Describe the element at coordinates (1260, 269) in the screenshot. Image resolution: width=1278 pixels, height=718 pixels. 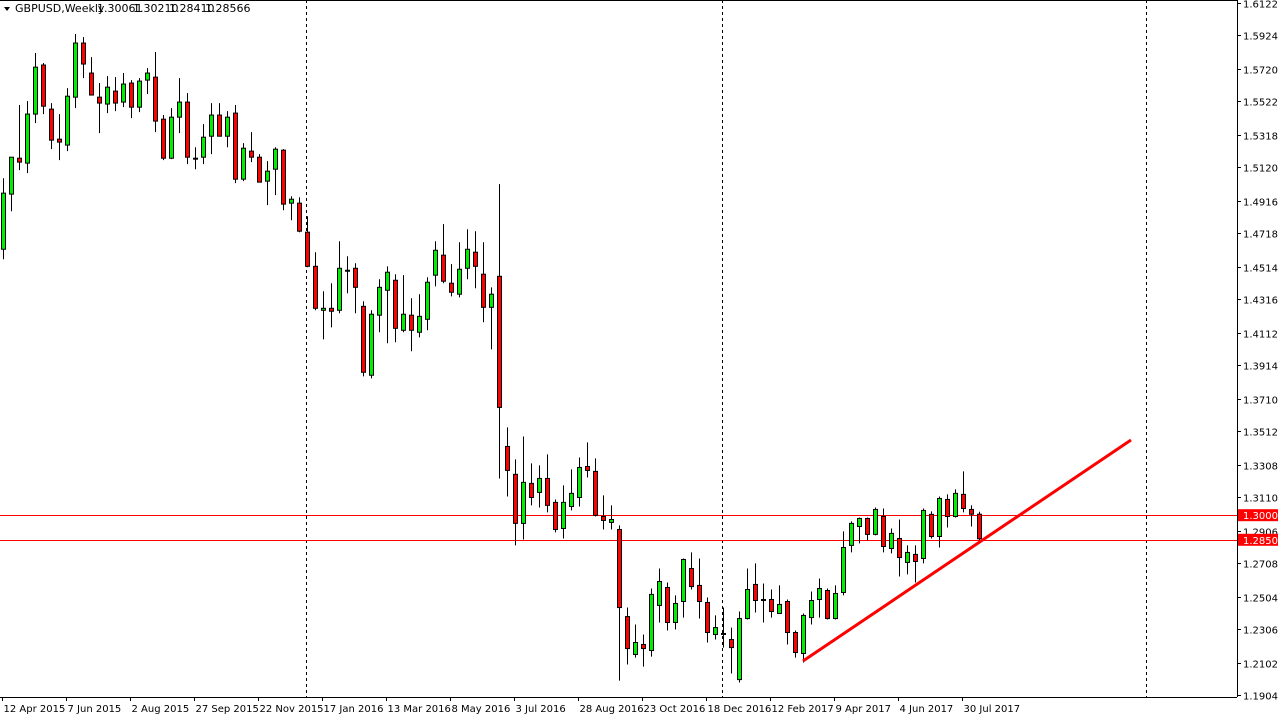
I see `price-tick-label: 1.45140` at that location.